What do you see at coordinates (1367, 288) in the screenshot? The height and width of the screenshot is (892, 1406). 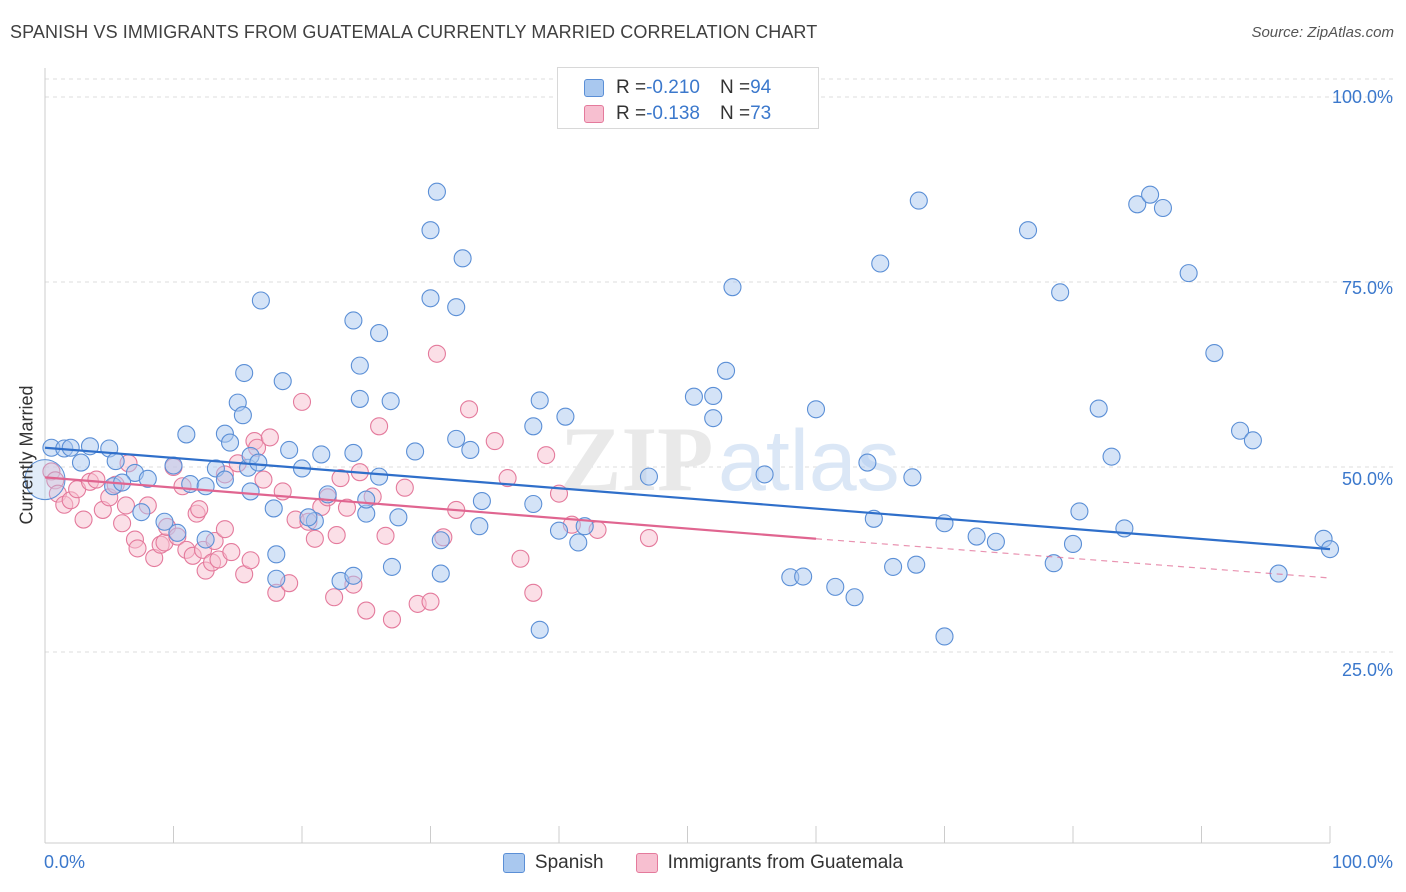 I see `y-tick-label-75: 75.0%` at bounding box center [1367, 288].